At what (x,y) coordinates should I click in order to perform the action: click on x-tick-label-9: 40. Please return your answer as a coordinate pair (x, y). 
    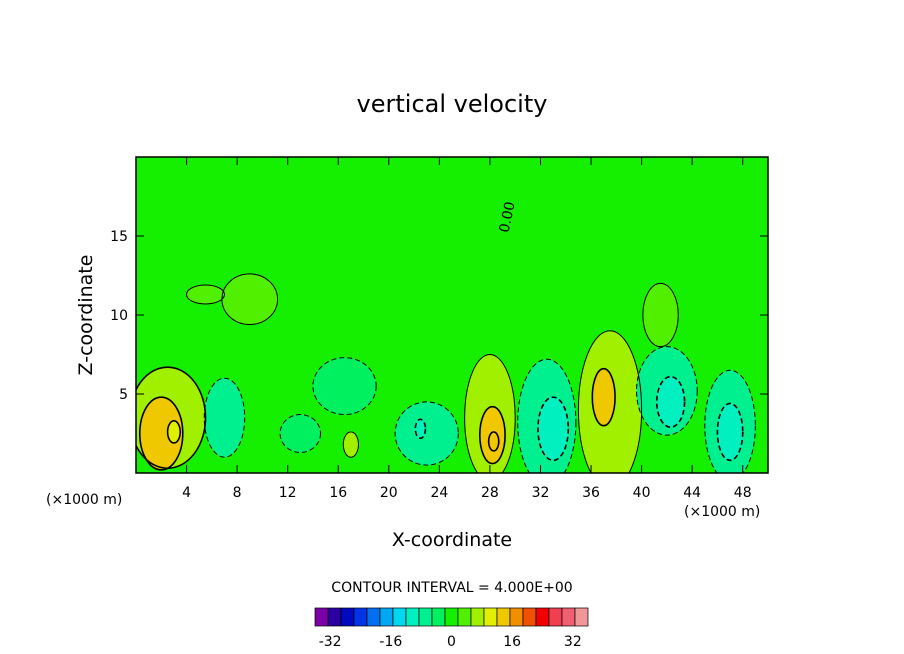
    Looking at the image, I should click on (642, 493).